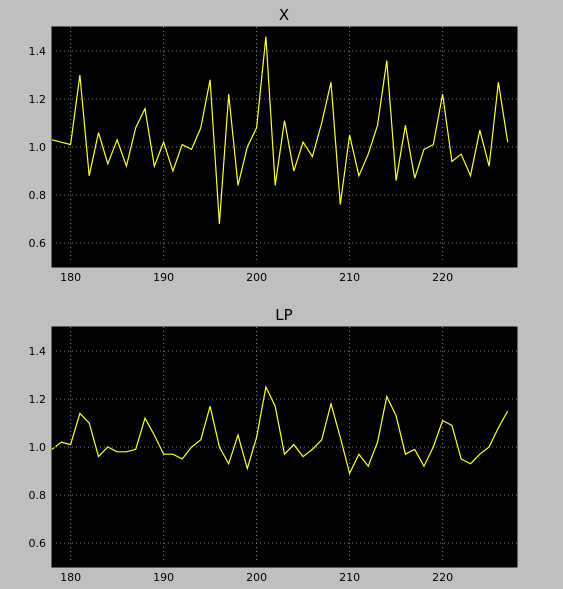 Image resolution: width=563 pixels, height=589 pixels. I want to click on series-line, so click(280, 430).